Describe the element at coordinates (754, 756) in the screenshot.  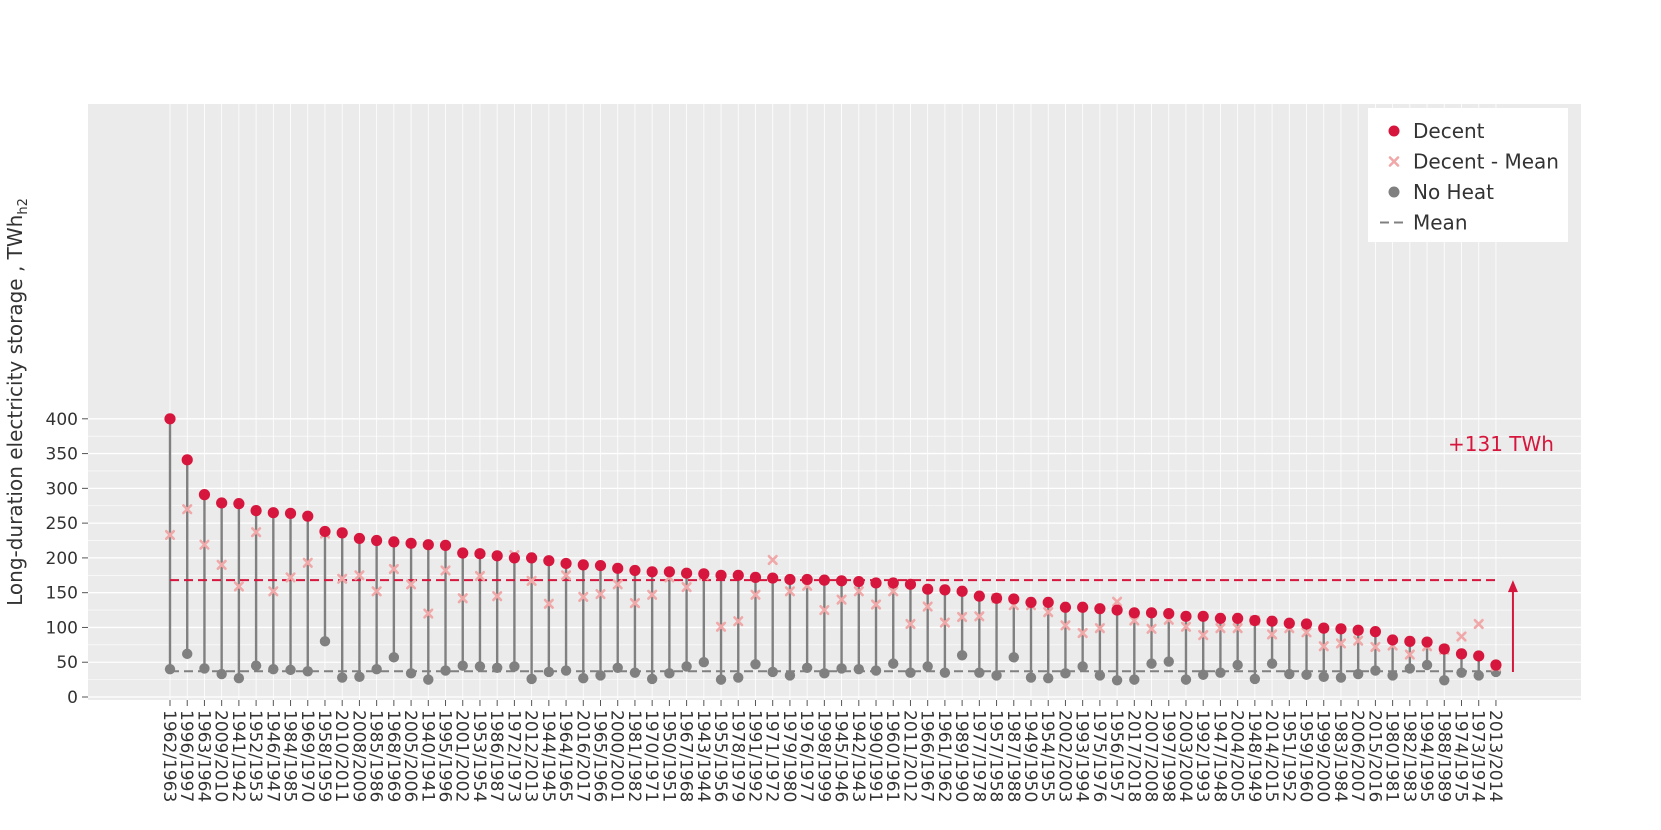
I see `x-tick-label: 1991/1992` at that location.